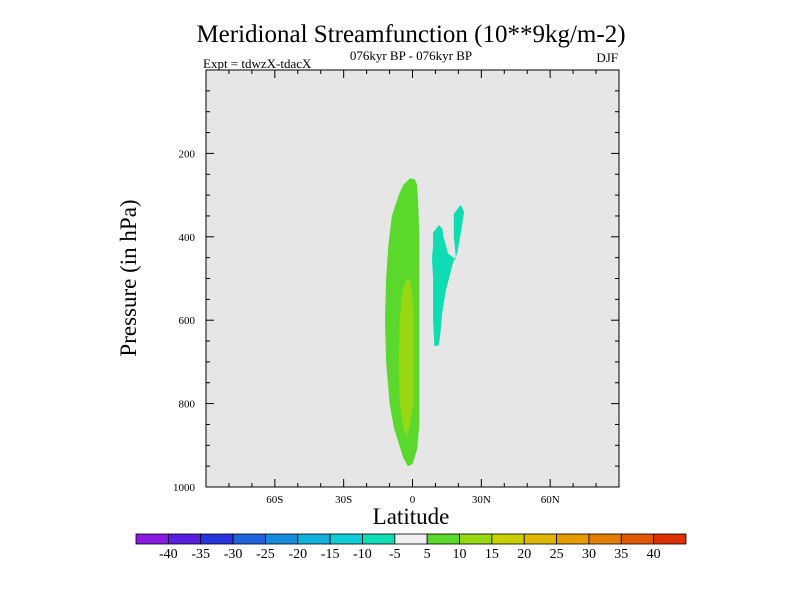 The image size is (800, 600). Describe the element at coordinates (621, 554) in the screenshot. I see `colorbar-label-14: 35` at that location.